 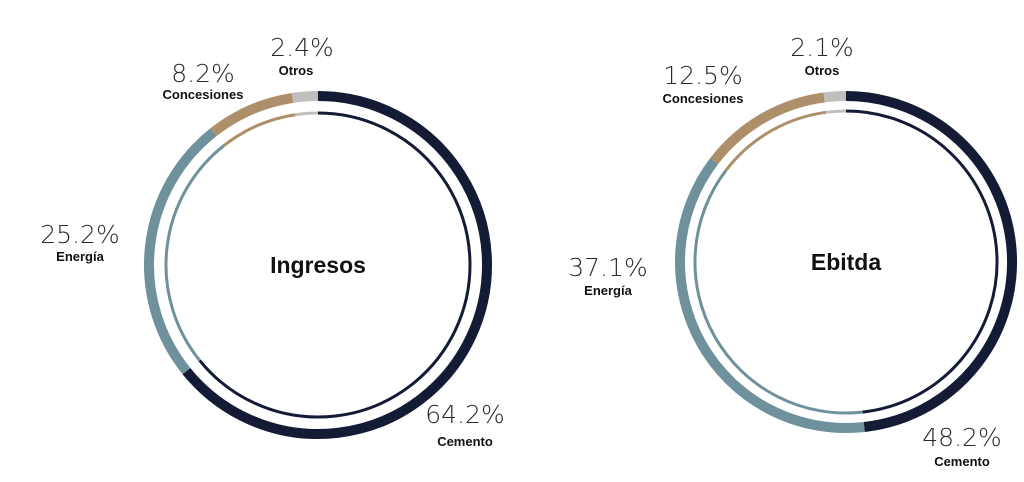 I want to click on value-label-otros: 2.1%, so click(x=822, y=47).